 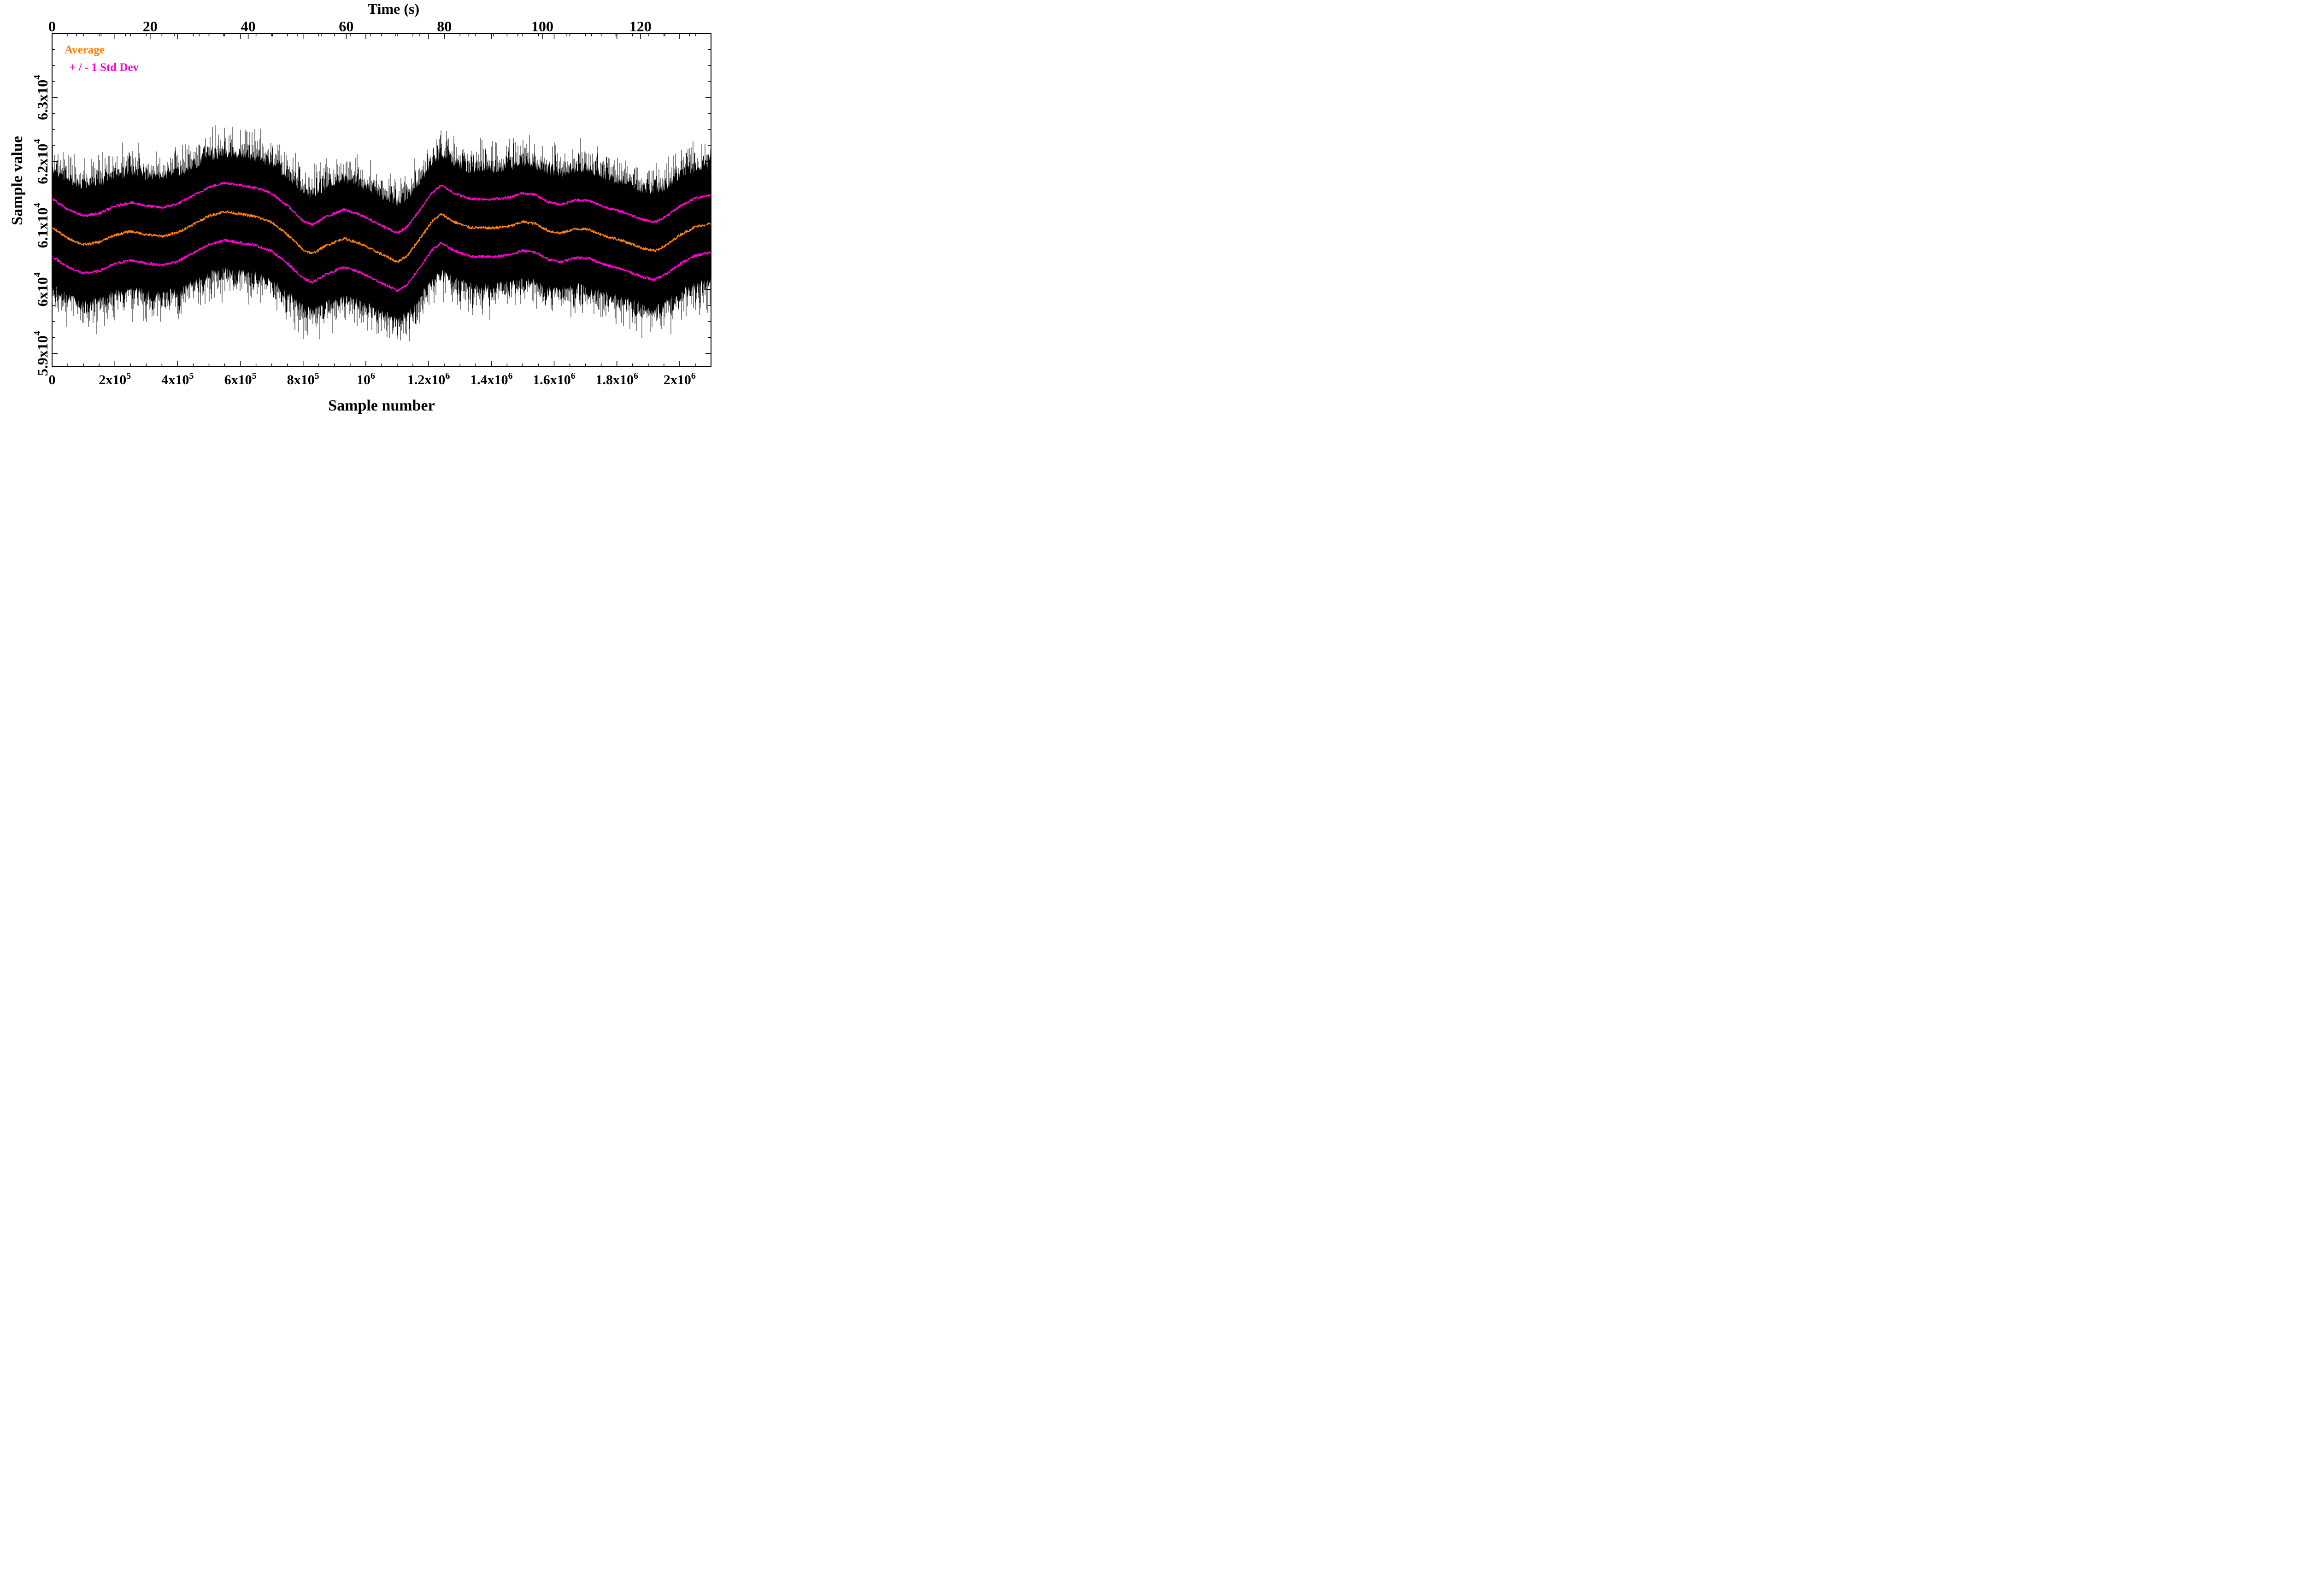 I want to click on y-tick-label: 6.3x104, so click(x=41, y=97).